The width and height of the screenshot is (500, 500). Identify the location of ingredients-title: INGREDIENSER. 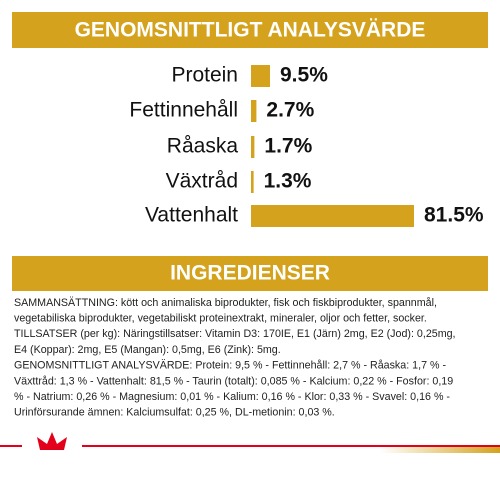
(250, 273).